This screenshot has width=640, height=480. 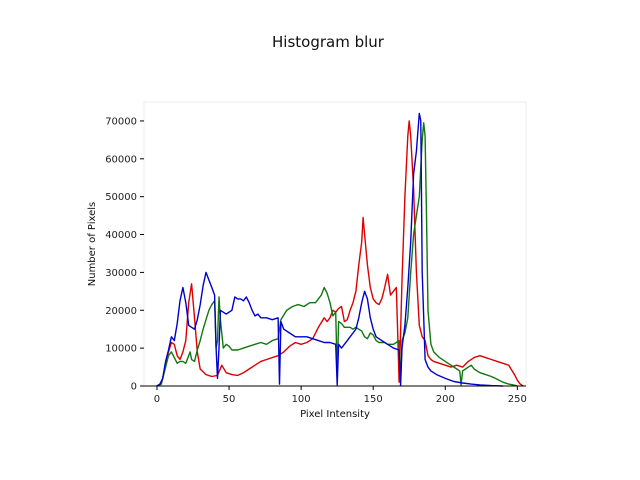 What do you see at coordinates (121, 311) in the screenshot?
I see `y-tick-label: 20000` at bounding box center [121, 311].